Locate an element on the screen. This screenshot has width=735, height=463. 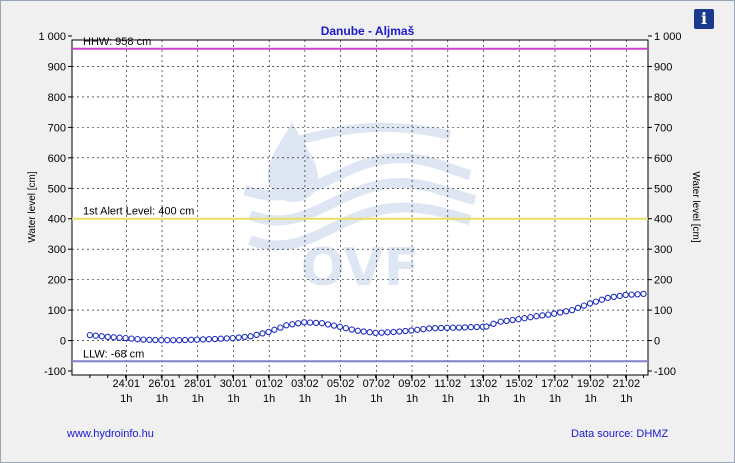
website-link: www.hydroinfo.hu is located at coordinates (110, 434).